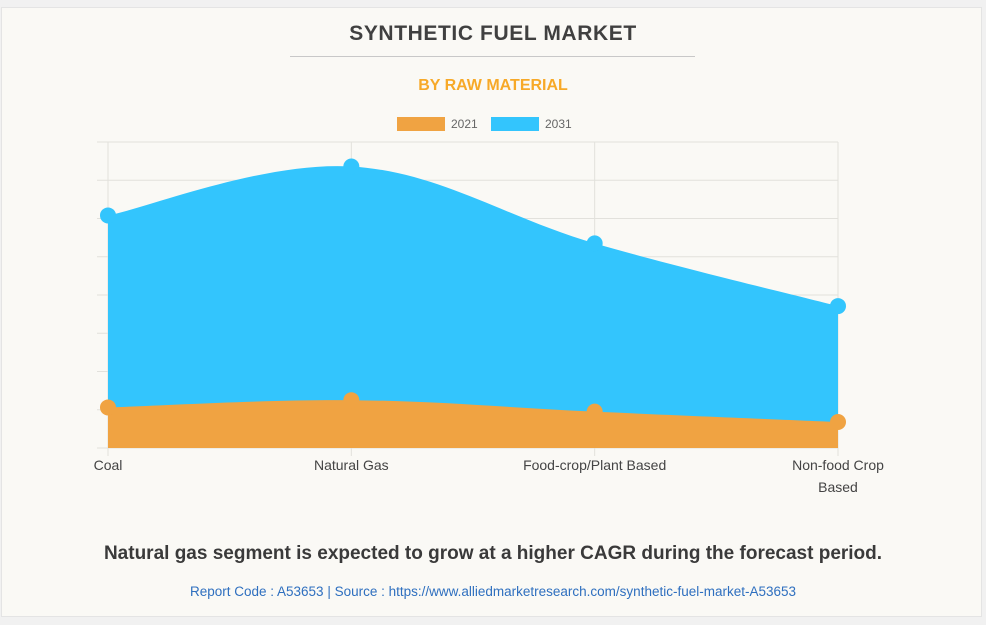 Image resolution: width=986 pixels, height=625 pixels. Describe the element at coordinates (493, 33) in the screenshot. I see `chart-title: SYNTHETIC FUEL MARKET` at that location.